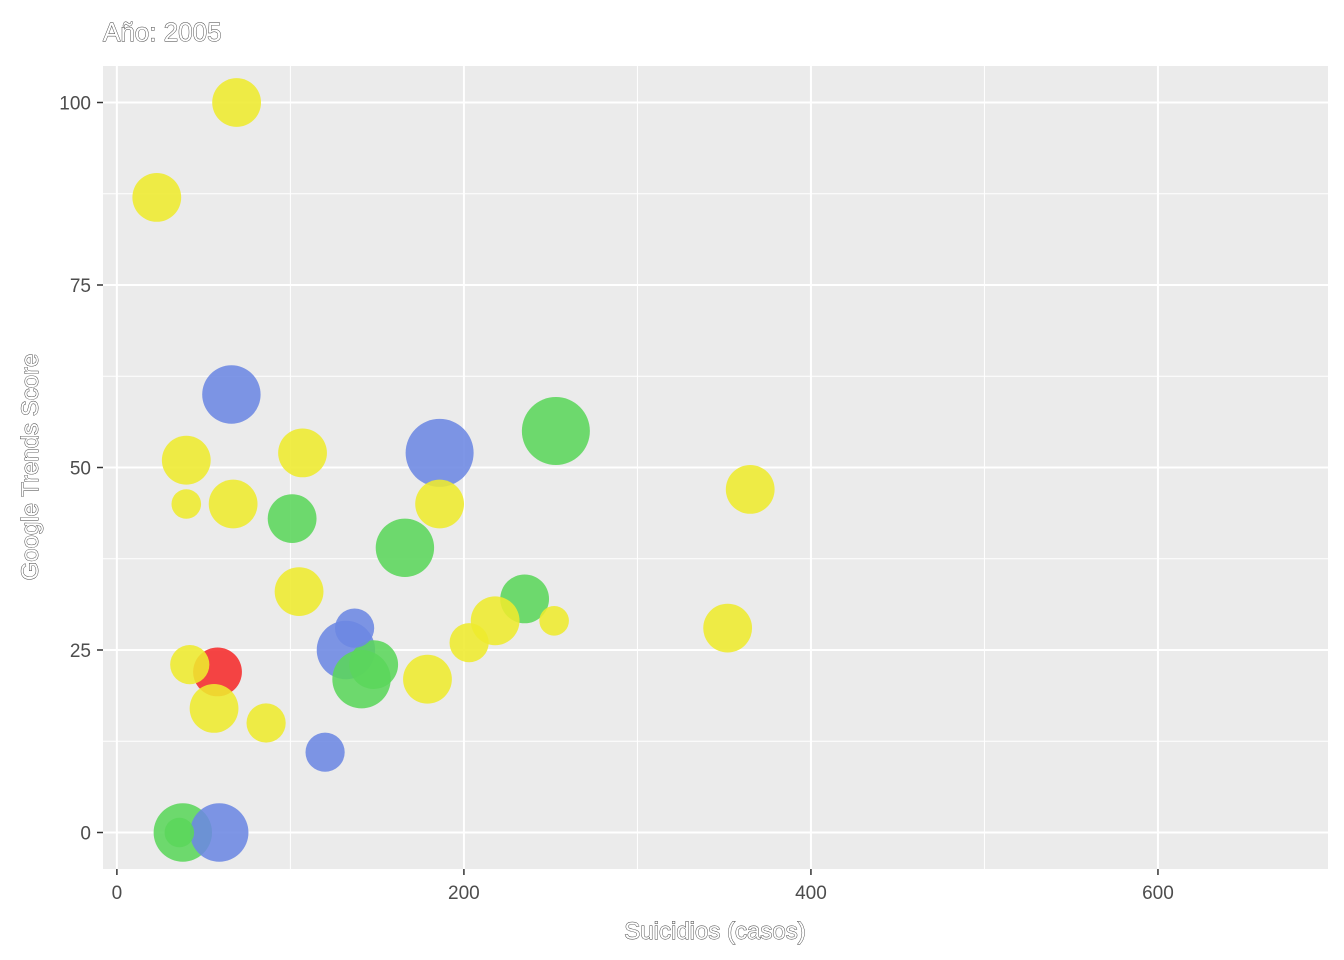 This screenshot has height=960, width=1344. I want to click on x-tick-label: 200, so click(464, 893).